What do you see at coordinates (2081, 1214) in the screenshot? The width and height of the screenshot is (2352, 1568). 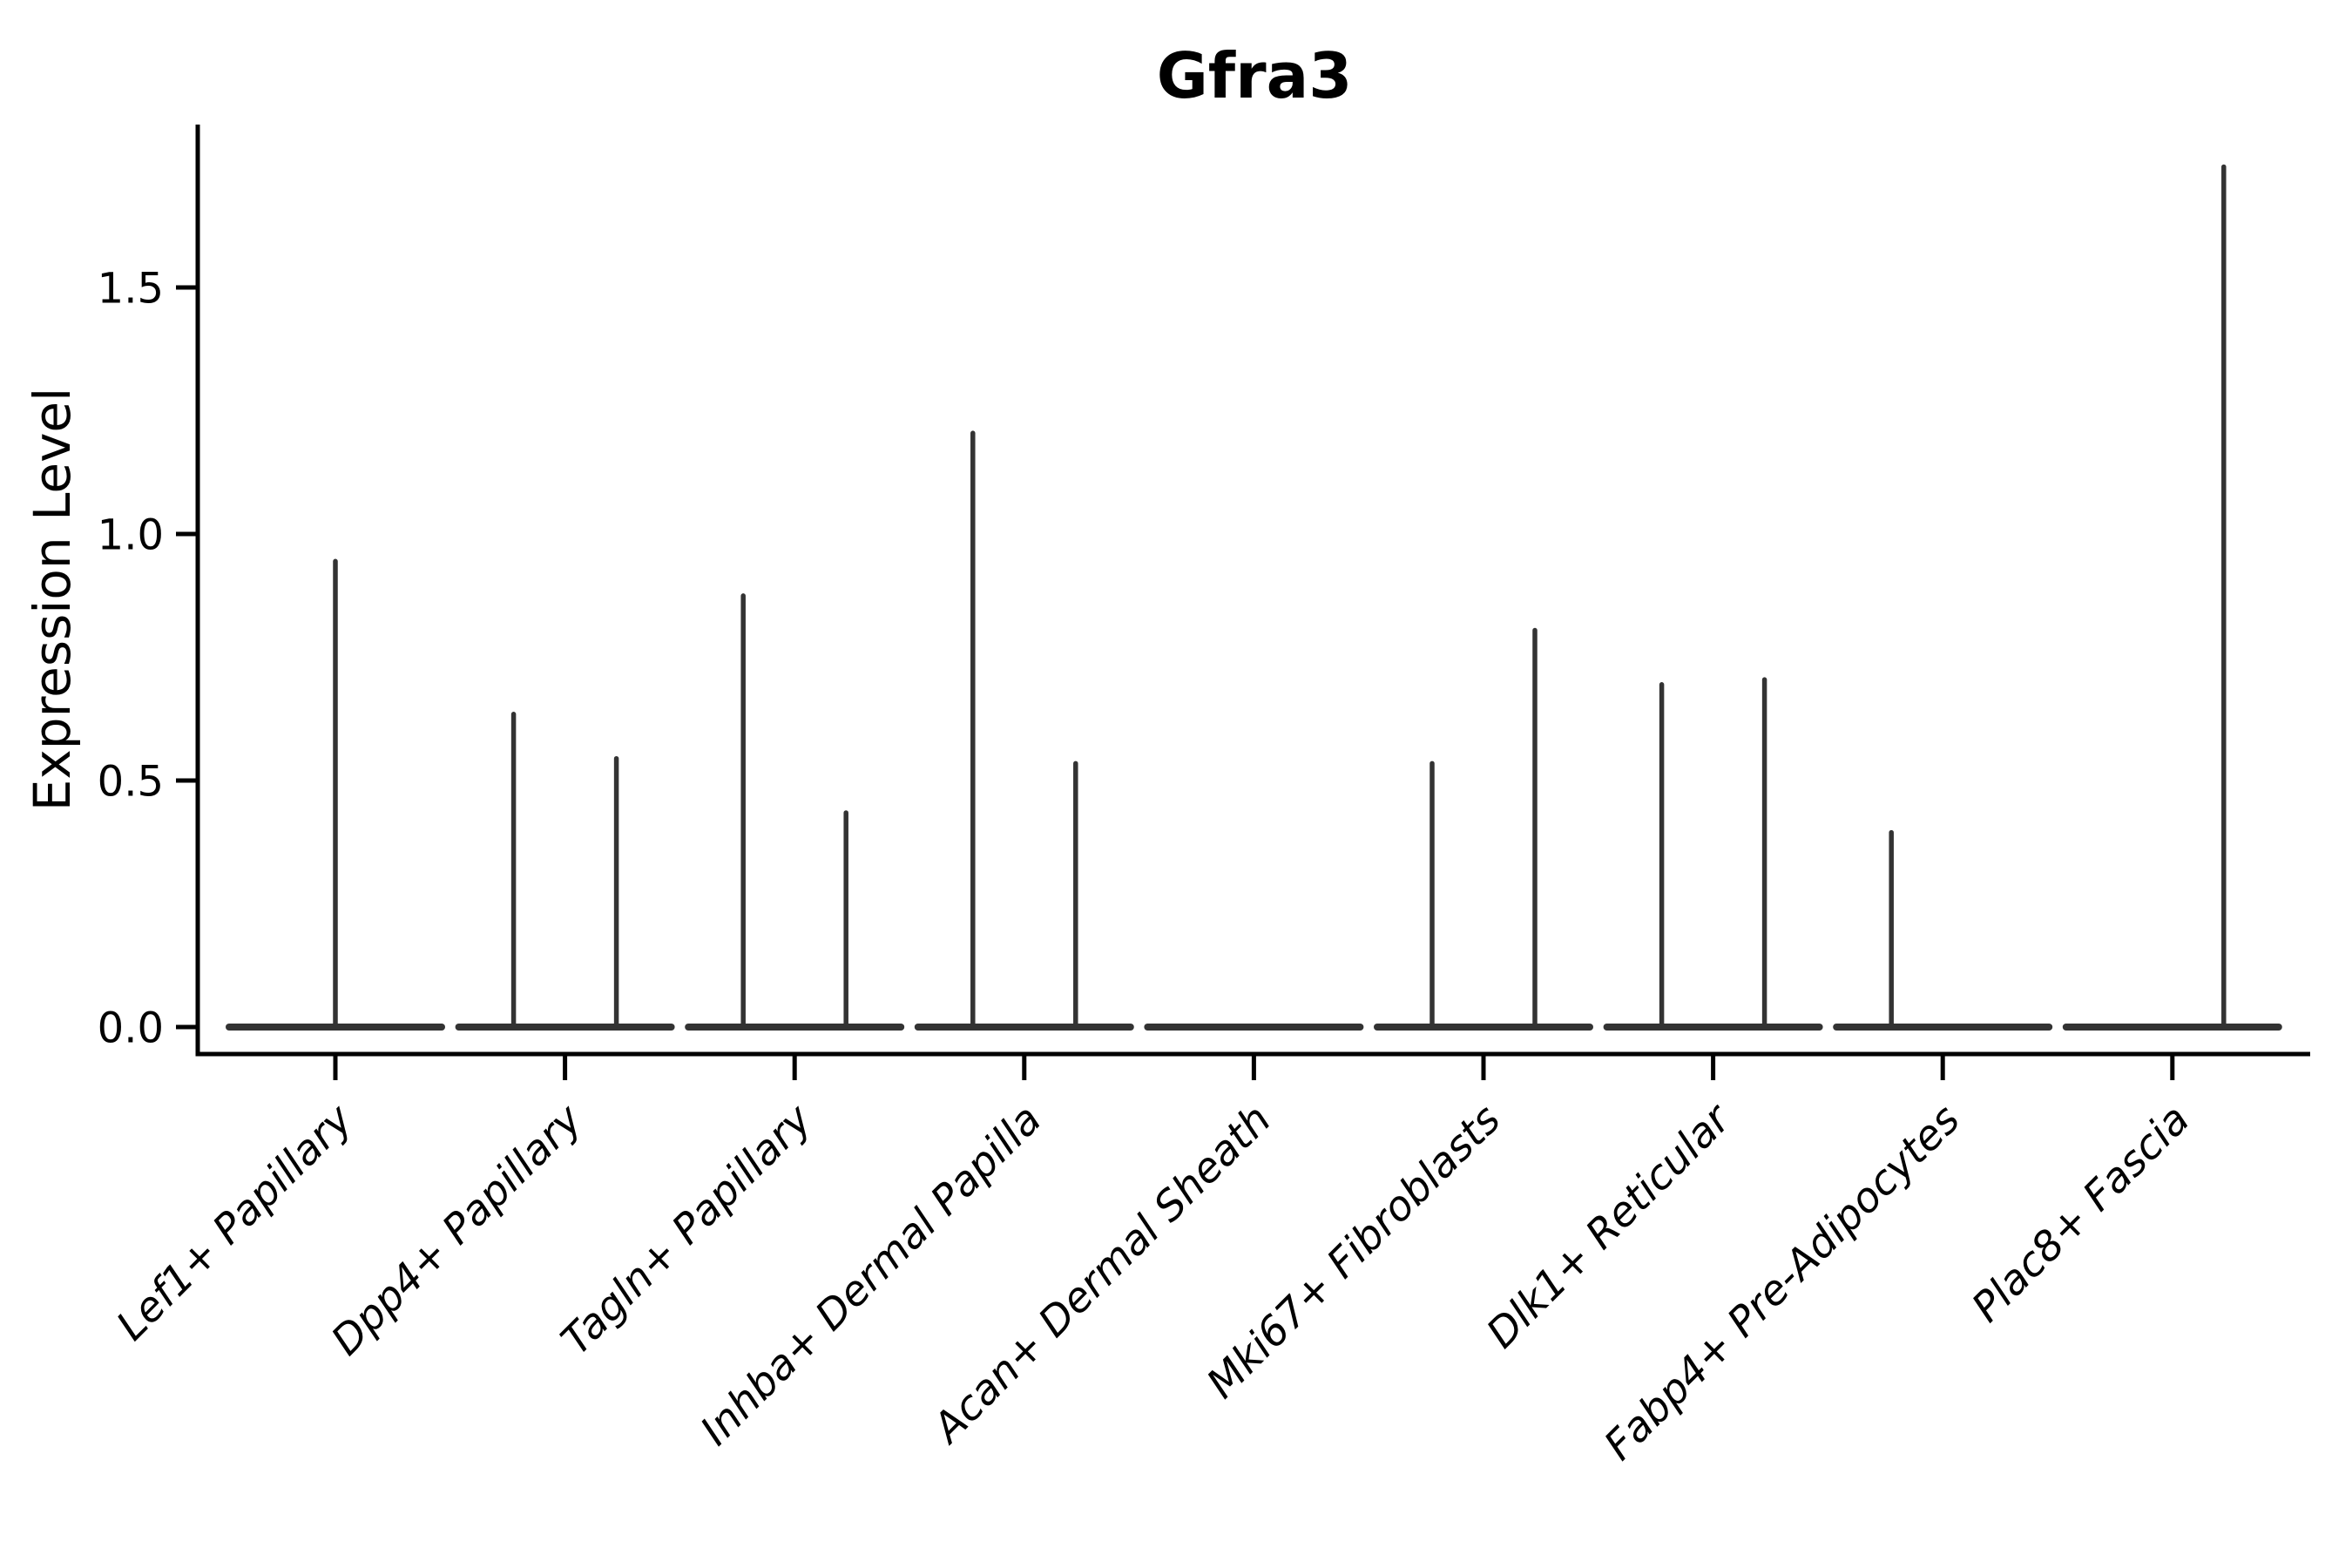 I see `x-tick-label: Plac8+ Fascia` at bounding box center [2081, 1214].